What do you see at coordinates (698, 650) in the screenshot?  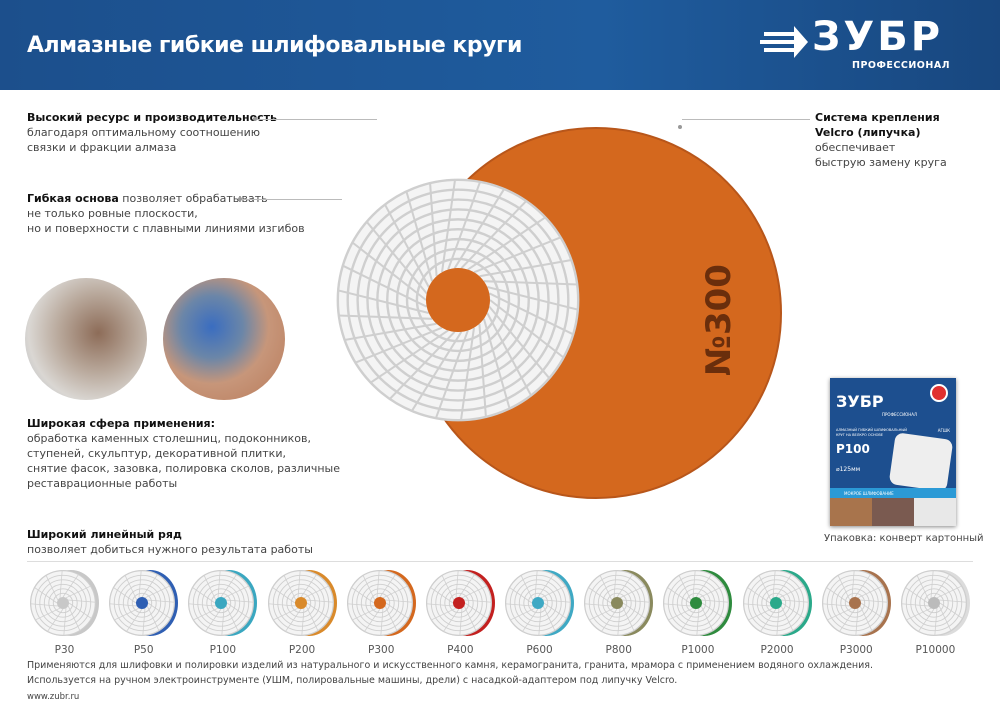 I see `disc-grit-label: P1000` at bounding box center [698, 650].